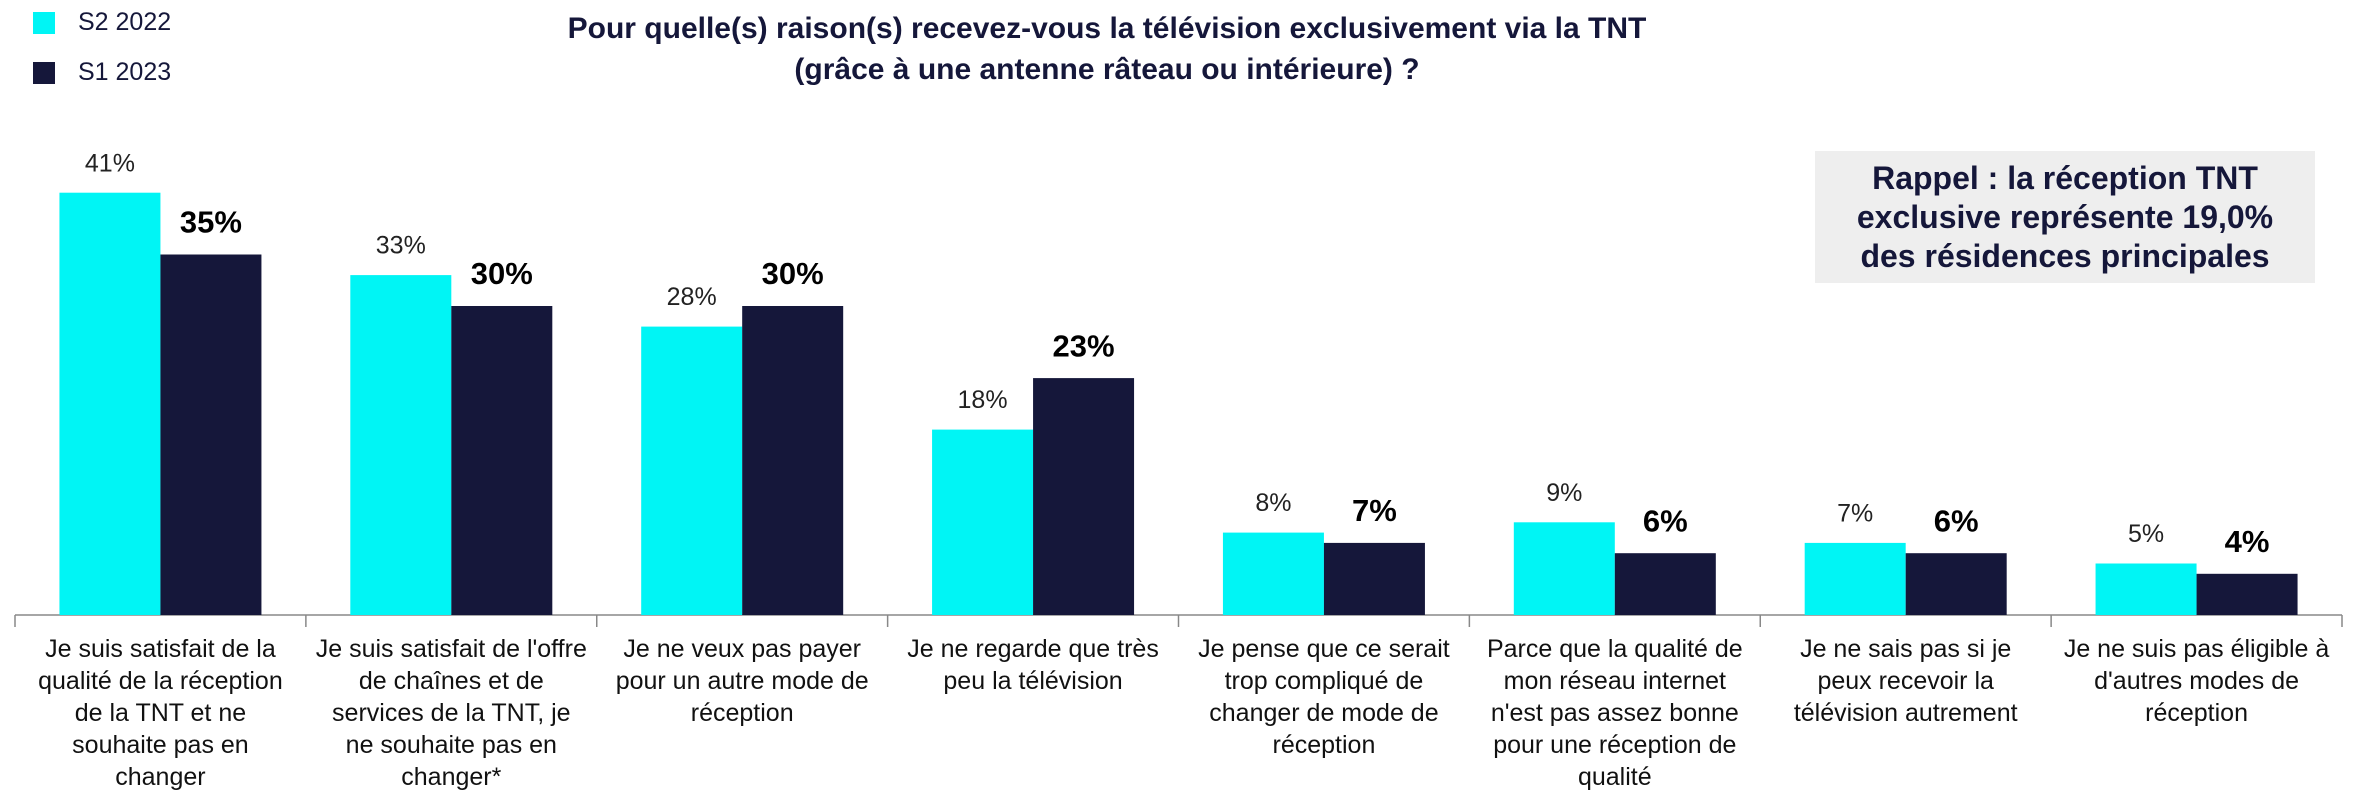  Describe the element at coordinates (2146, 534) in the screenshot. I see `data-label: 5%` at that location.